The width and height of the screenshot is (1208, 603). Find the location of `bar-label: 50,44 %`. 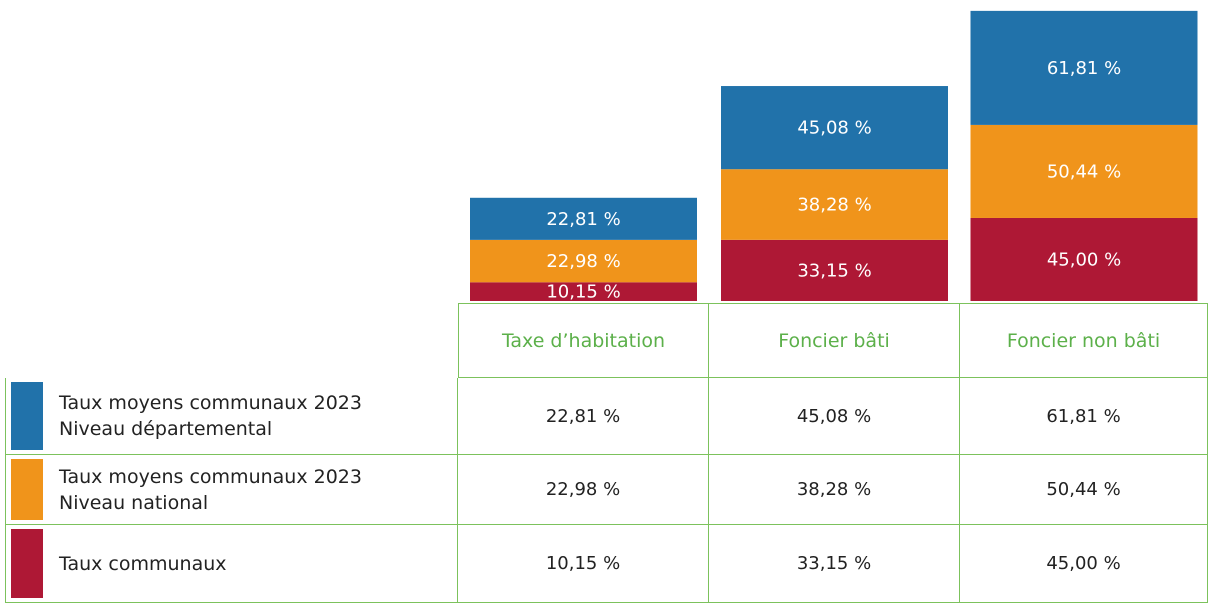

bar-label: 50,44 % is located at coordinates (1084, 171).